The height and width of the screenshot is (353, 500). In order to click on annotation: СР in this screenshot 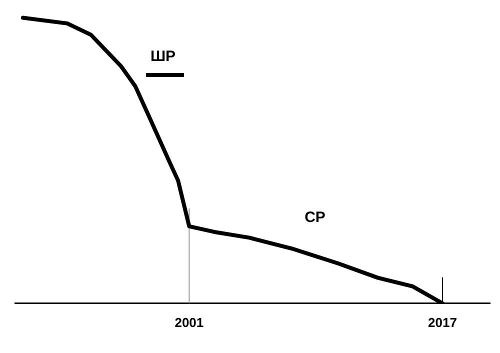, I will do `click(315, 217)`.